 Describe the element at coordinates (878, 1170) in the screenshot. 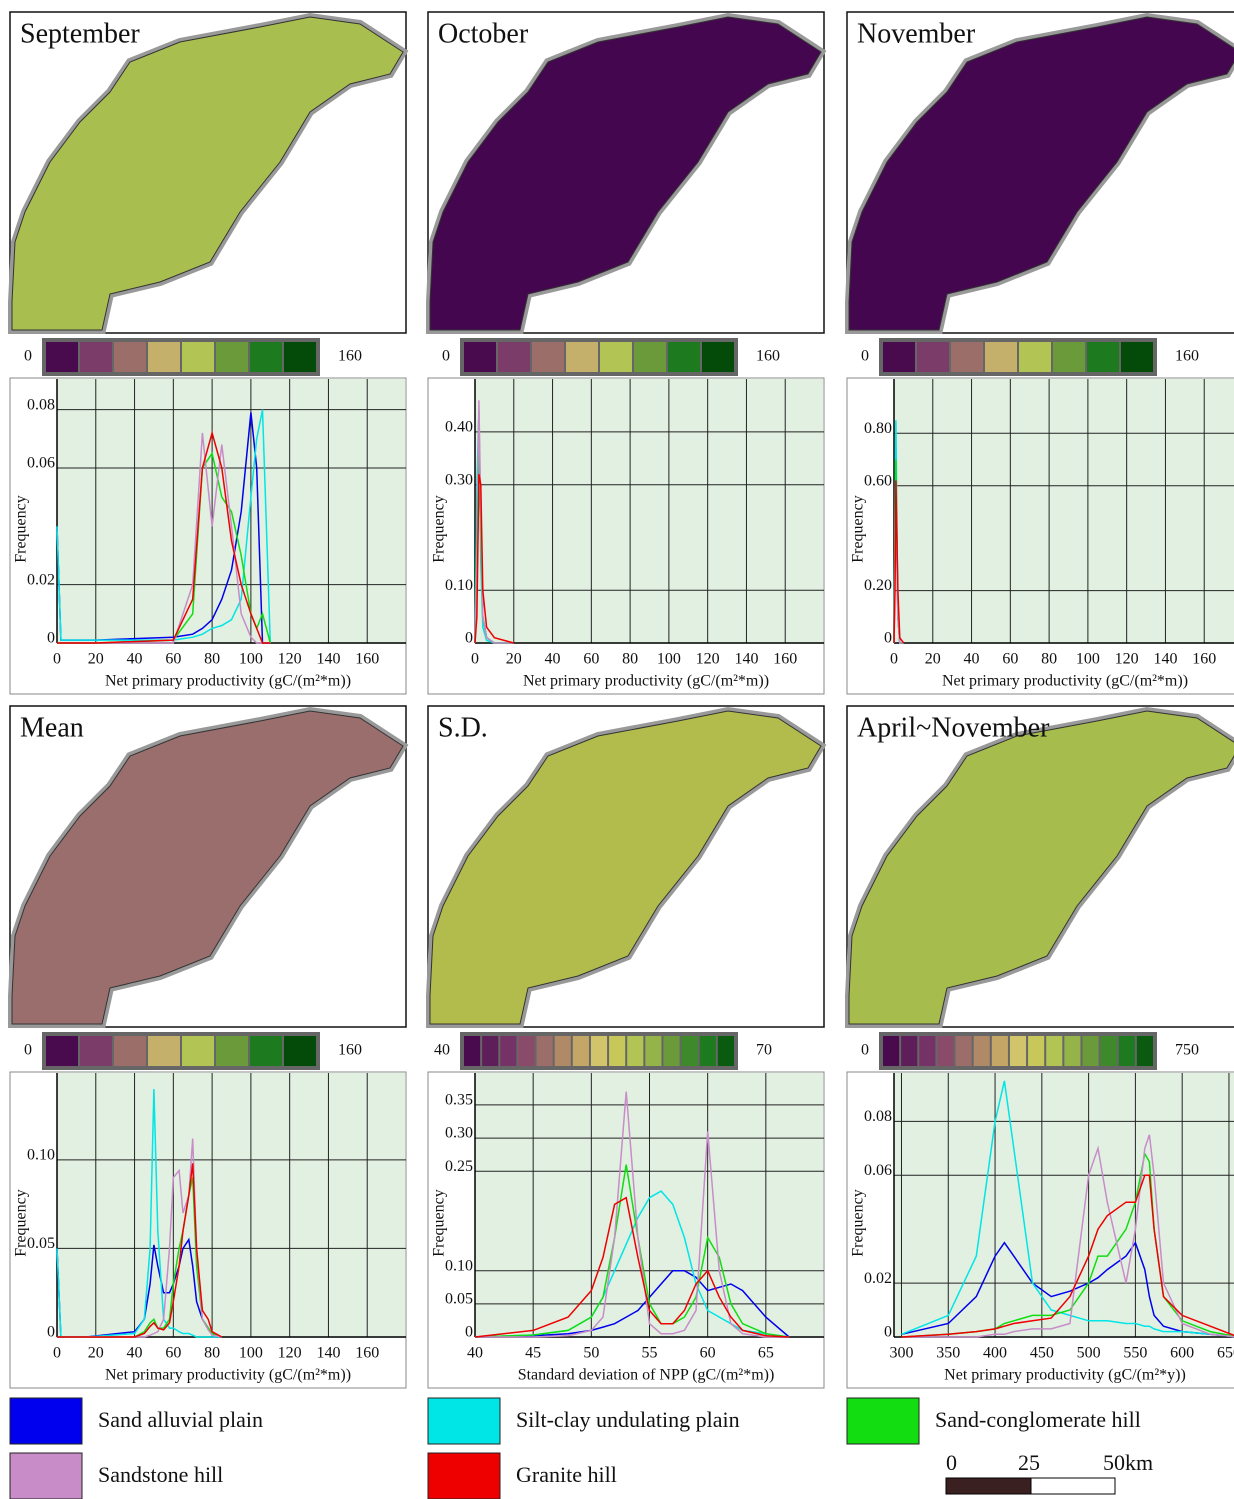

I see `y-tick-label: 0.06` at that location.